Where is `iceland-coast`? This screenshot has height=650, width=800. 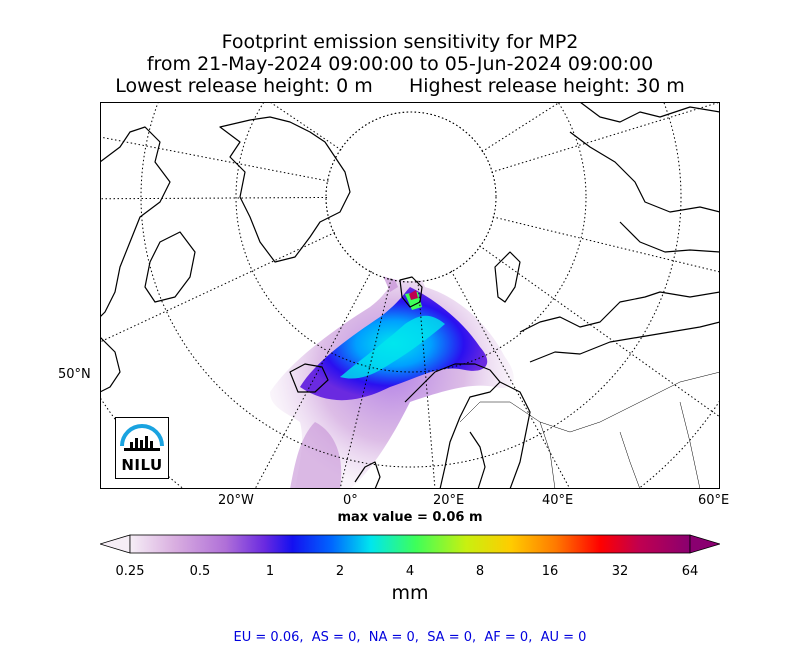
iceland-coast is located at coordinates (309, 378).